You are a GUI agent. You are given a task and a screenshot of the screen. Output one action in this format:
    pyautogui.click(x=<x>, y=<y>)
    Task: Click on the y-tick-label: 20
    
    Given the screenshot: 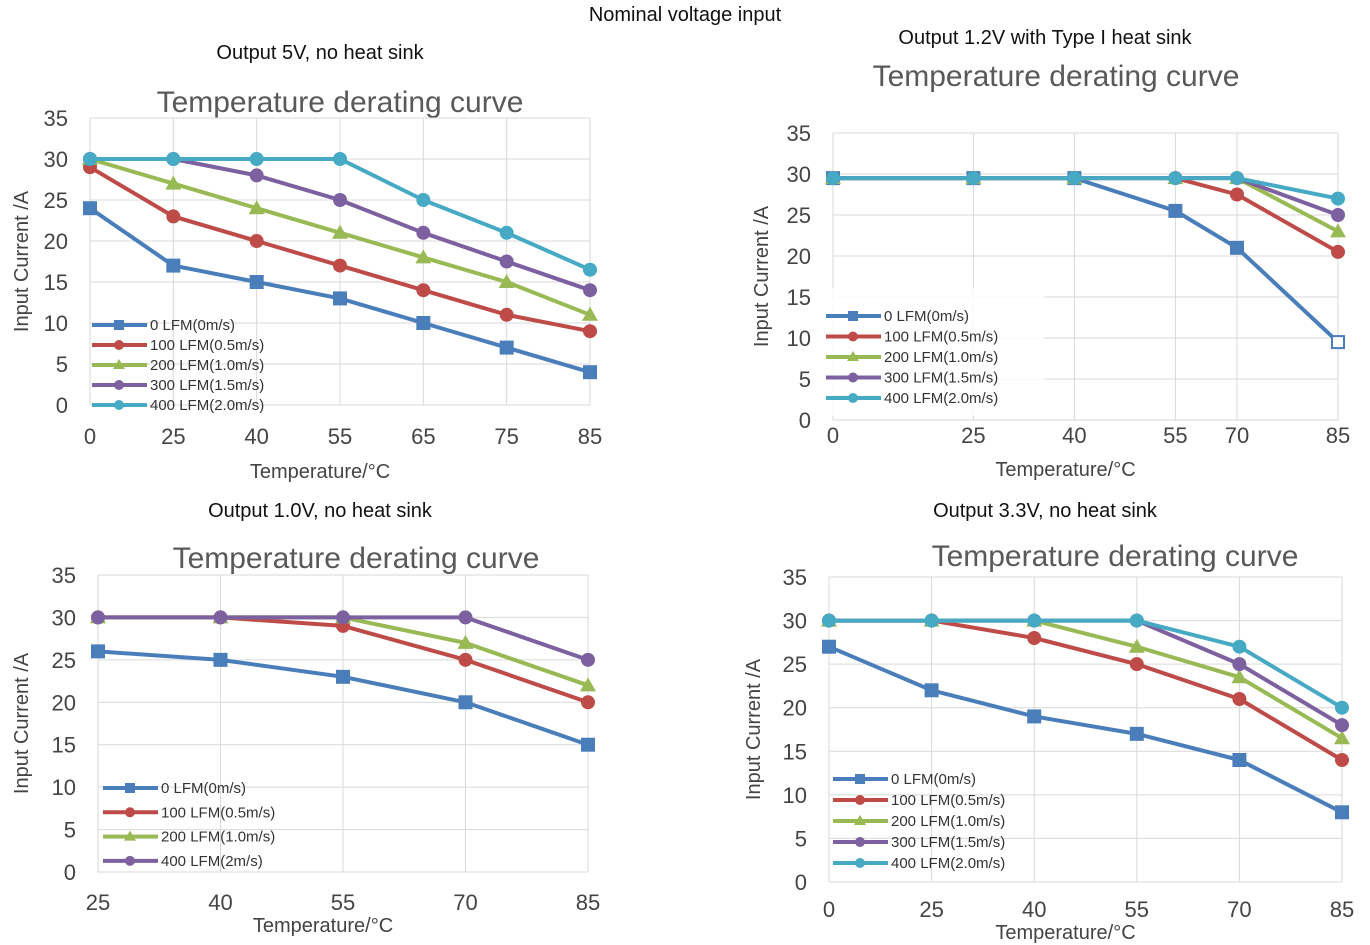 What is the action you would take?
    pyautogui.click(x=799, y=256)
    